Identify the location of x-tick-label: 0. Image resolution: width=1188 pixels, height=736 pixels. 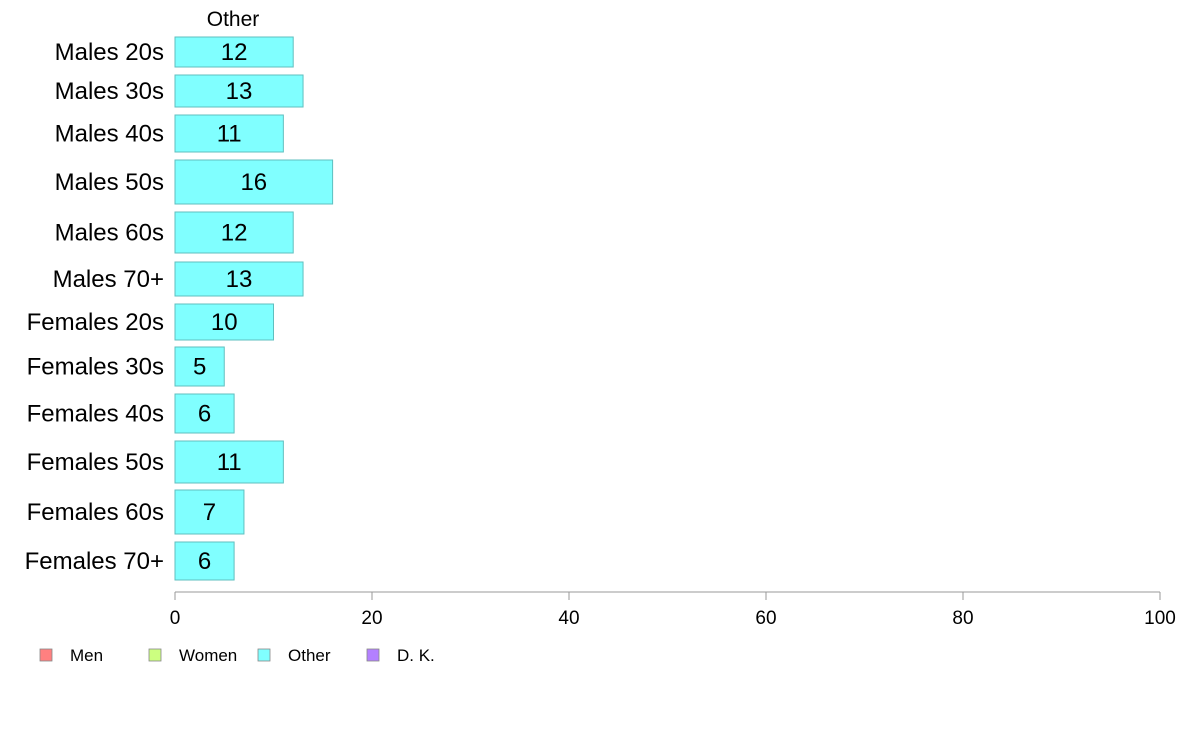
(175, 618).